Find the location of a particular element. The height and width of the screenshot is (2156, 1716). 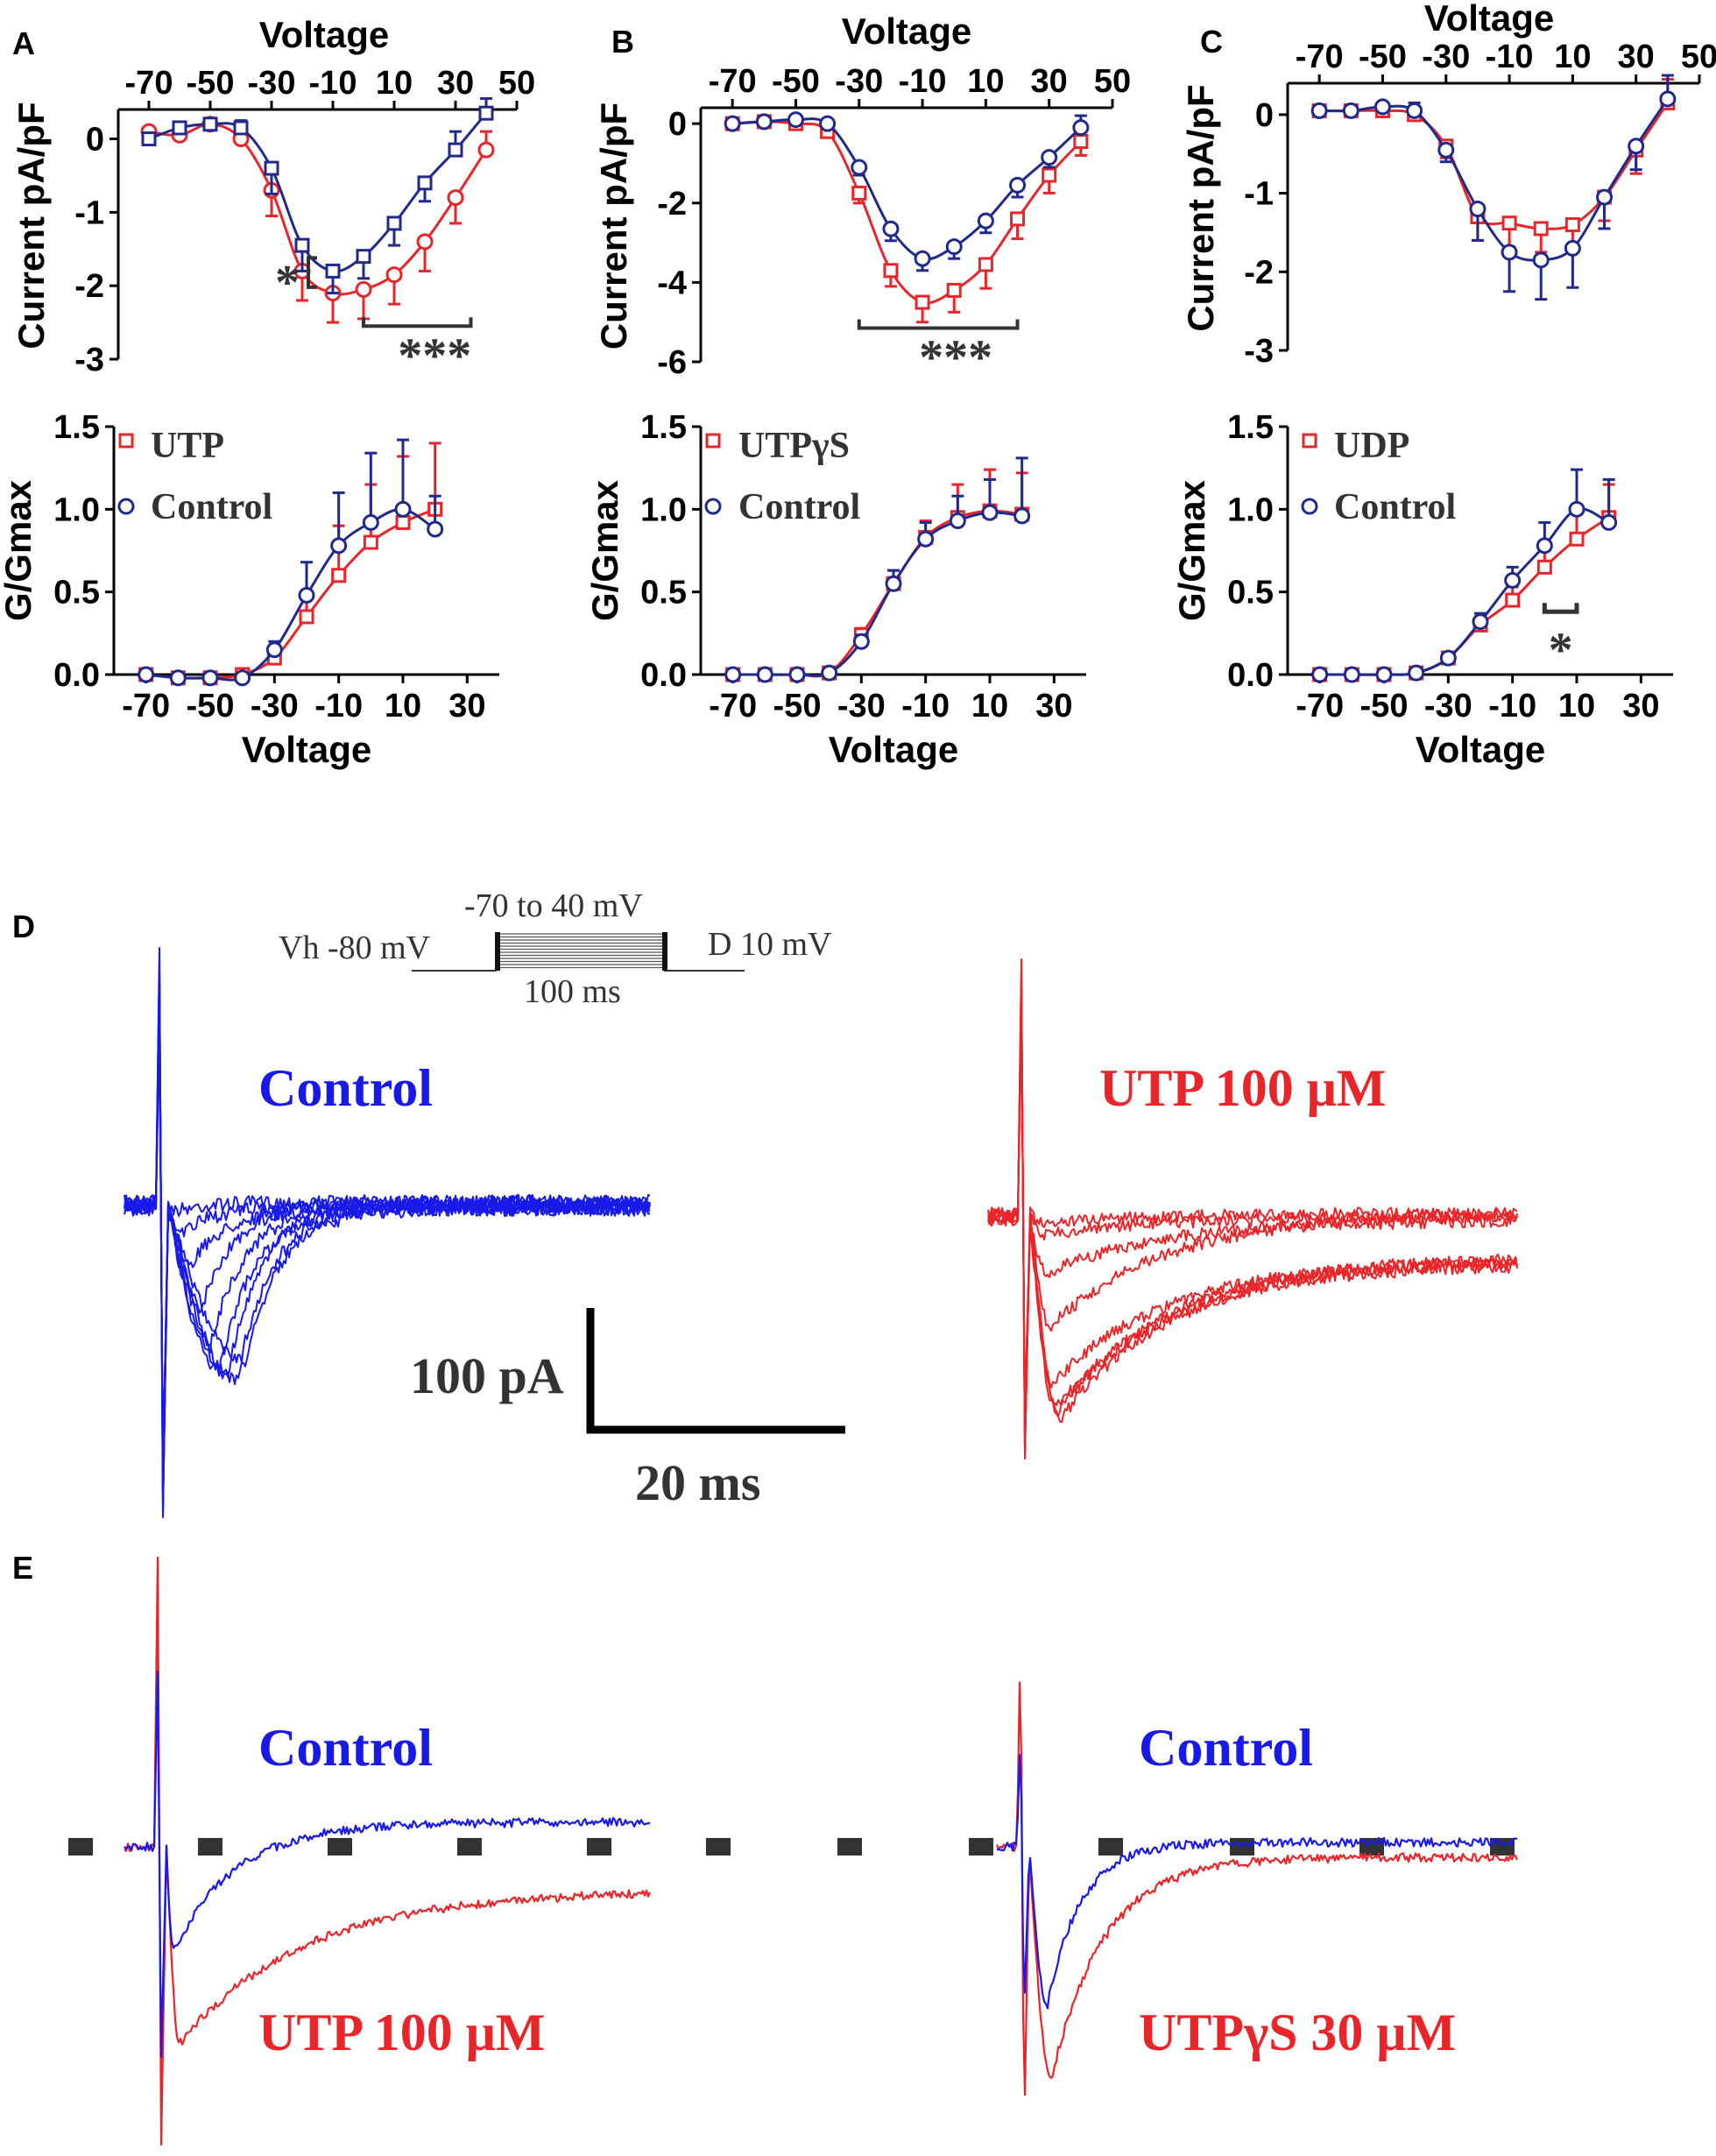

c-iv-x-tick-label: -50 is located at coordinates (1383, 57).